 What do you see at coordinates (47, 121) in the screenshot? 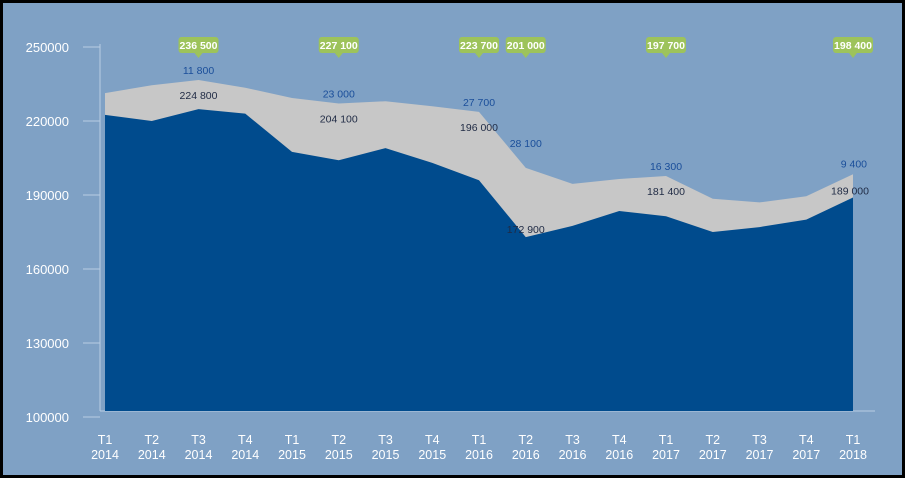
I see `y-tick-label: 220000` at bounding box center [47, 121].